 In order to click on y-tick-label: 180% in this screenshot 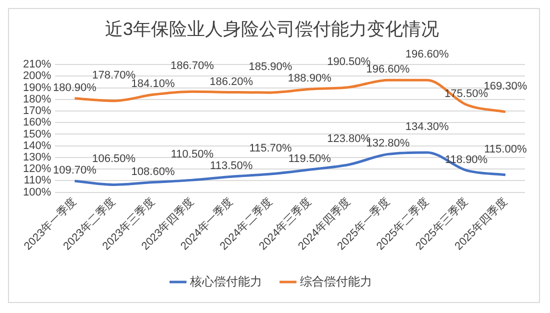, I will do `click(37, 99)`.